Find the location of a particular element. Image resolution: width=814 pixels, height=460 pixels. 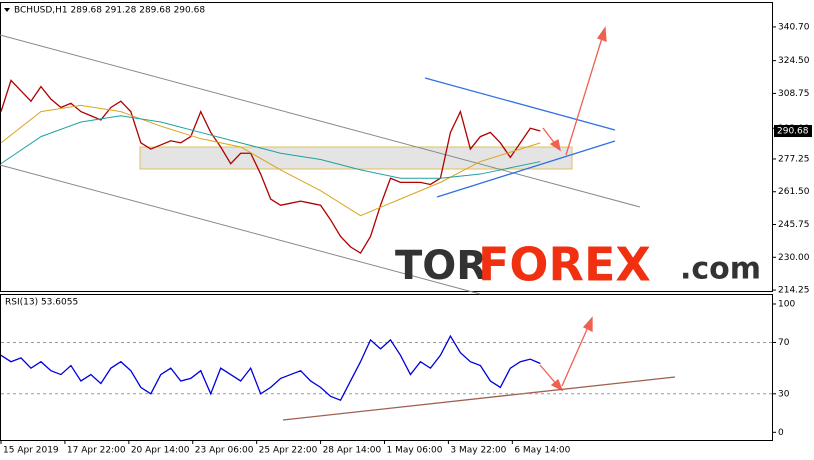

logo: TOR FOREX .com is located at coordinates (578, 265).